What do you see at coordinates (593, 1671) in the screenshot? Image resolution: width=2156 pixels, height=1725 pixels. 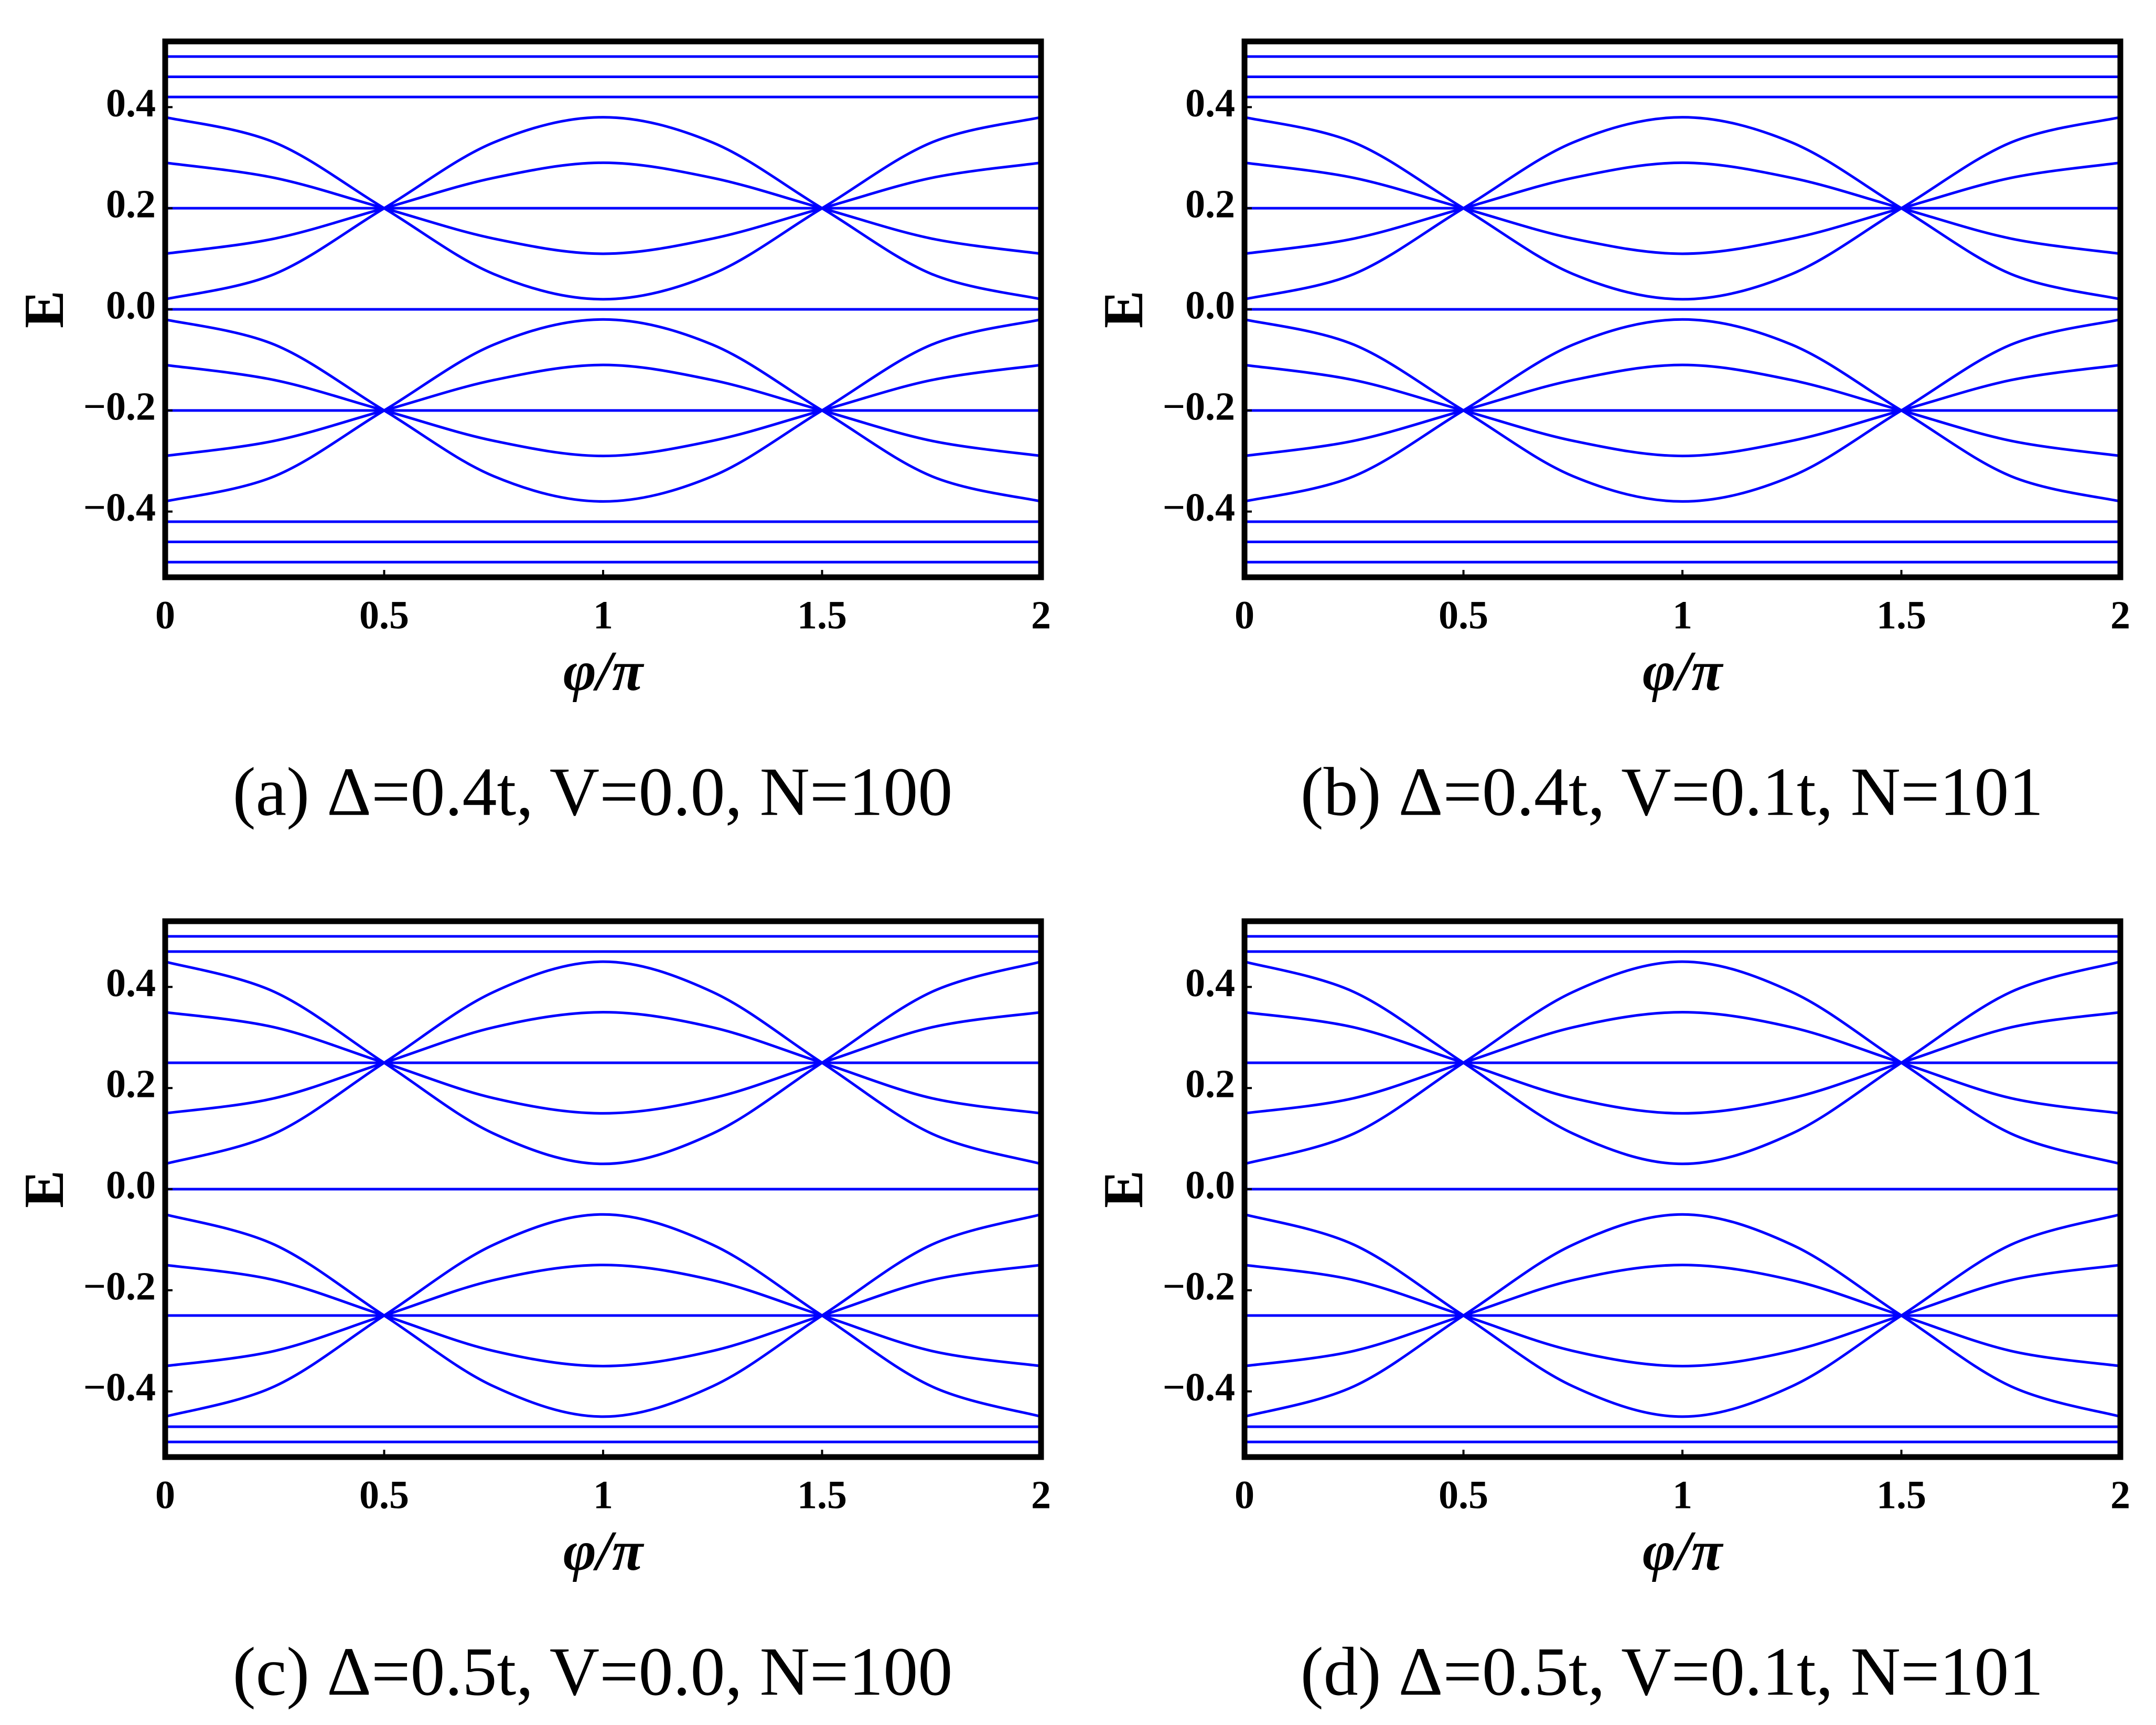 I see `caption: (c) Δ=0.5t, V=0.0, N=100` at bounding box center [593, 1671].